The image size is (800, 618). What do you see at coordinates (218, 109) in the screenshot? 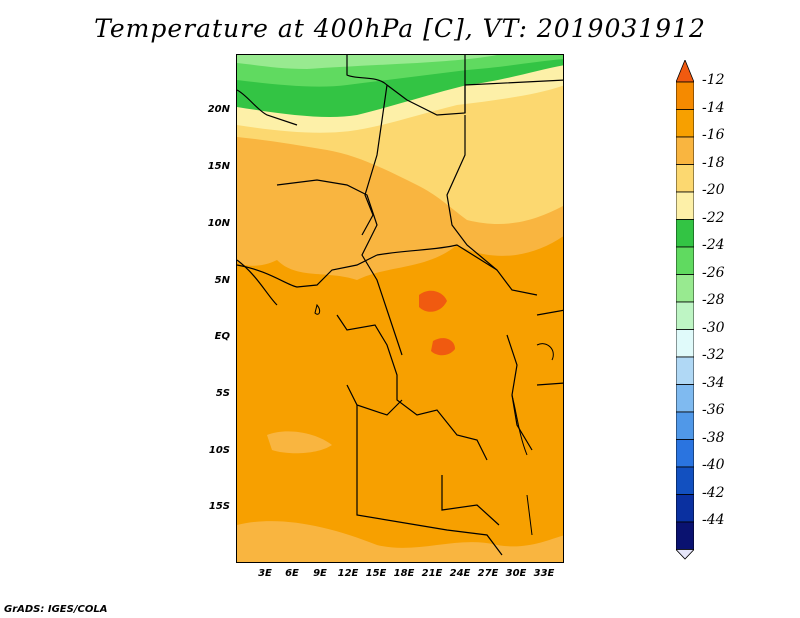
I see `lat-tick-label: 20N` at bounding box center [218, 109].